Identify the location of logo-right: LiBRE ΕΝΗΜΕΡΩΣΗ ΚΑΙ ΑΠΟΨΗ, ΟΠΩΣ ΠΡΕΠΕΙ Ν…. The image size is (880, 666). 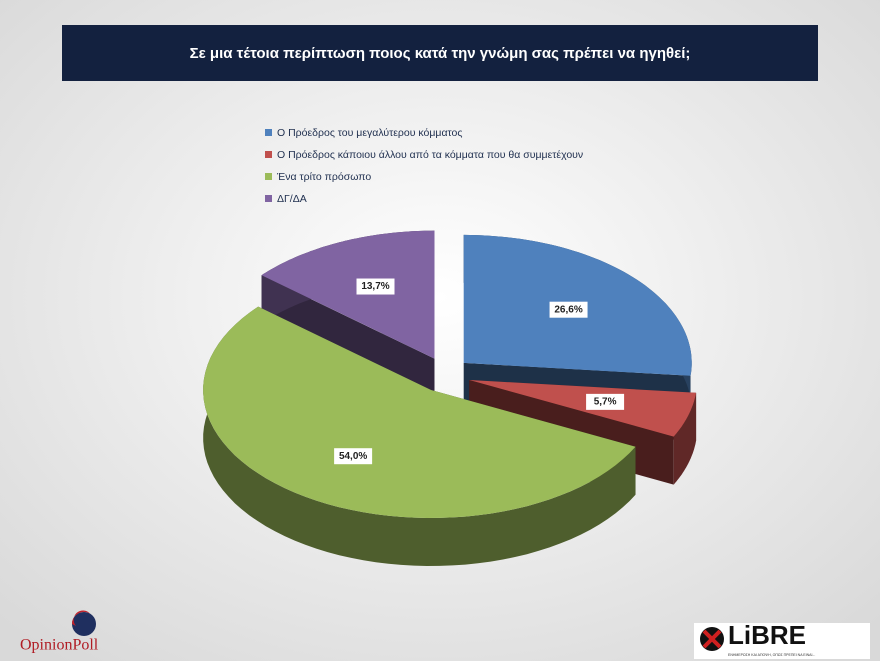
(782, 639).